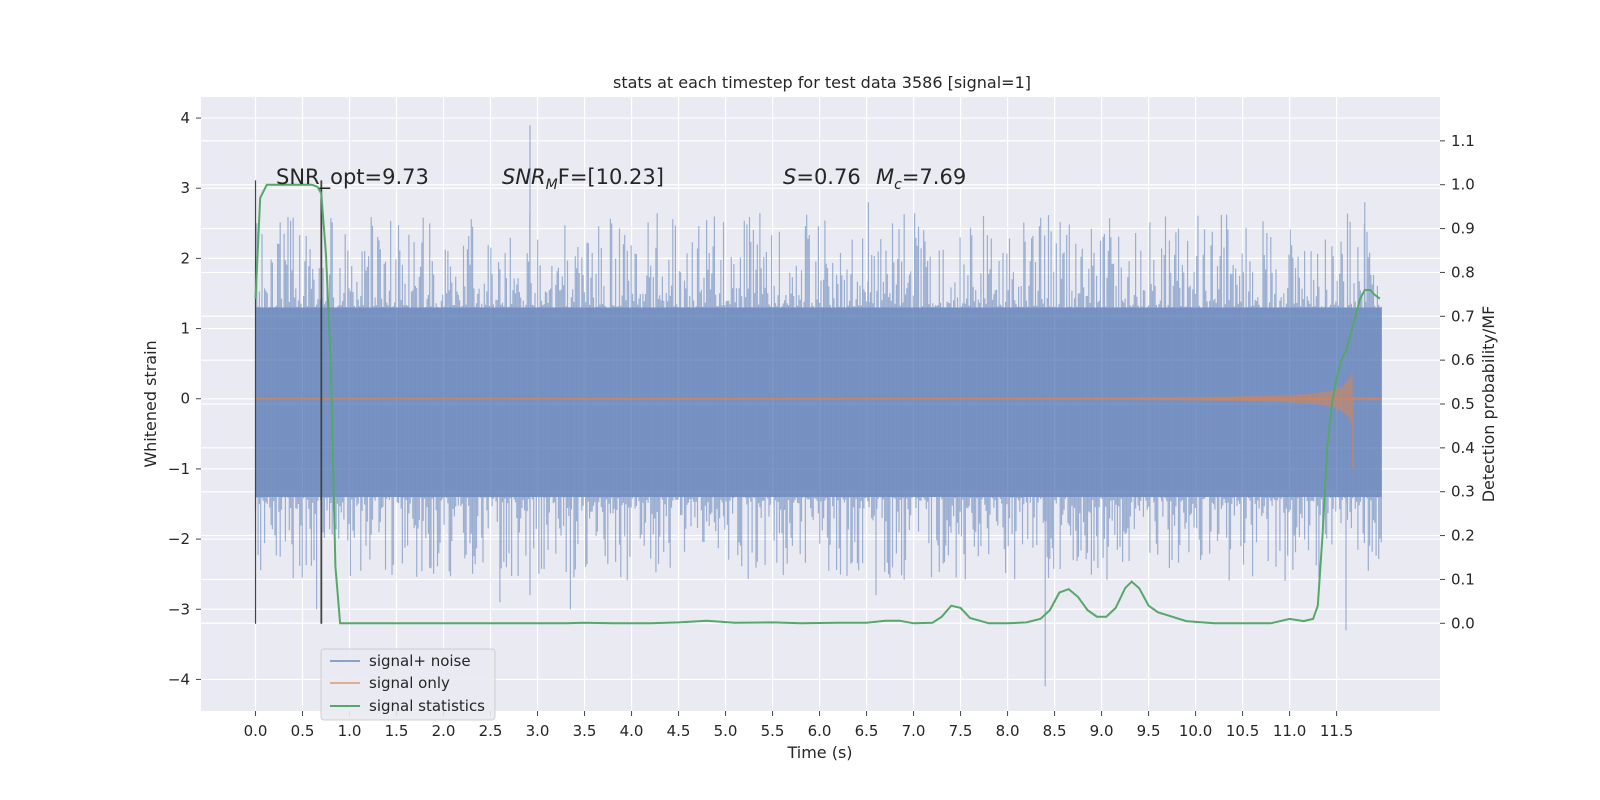 Image resolution: width=1600 pixels, height=800 pixels. Describe the element at coordinates (1457, 382) in the screenshot. I see `y-ticks-right: 0.0 0.1 0.2 0.3 0.4 0.5 0.6 0.7 0.8 0.9 1.0 1.1` at that location.